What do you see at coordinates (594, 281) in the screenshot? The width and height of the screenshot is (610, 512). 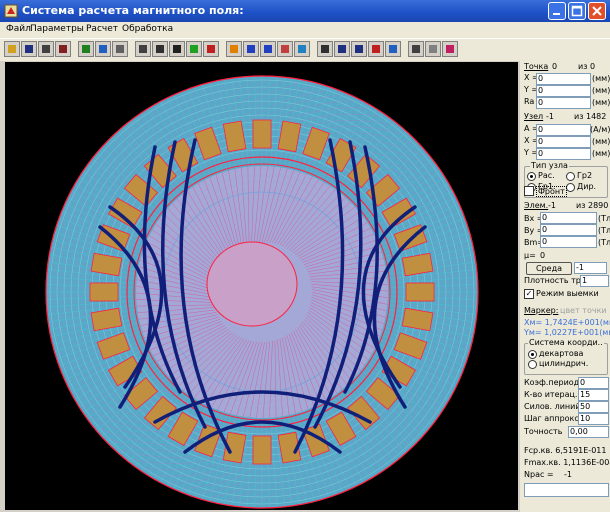 I see `current-density-input: 1` at bounding box center [594, 281].